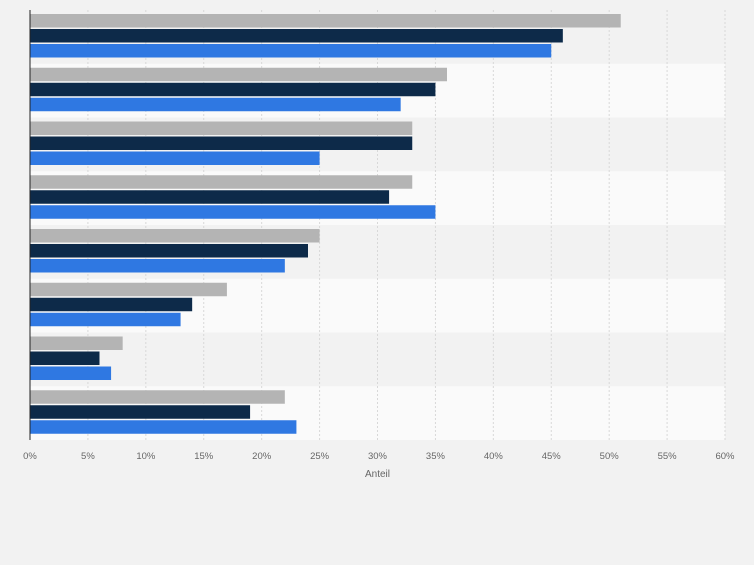  Describe the element at coordinates (725, 456) in the screenshot. I see `x-tick-label: 60%` at that location.